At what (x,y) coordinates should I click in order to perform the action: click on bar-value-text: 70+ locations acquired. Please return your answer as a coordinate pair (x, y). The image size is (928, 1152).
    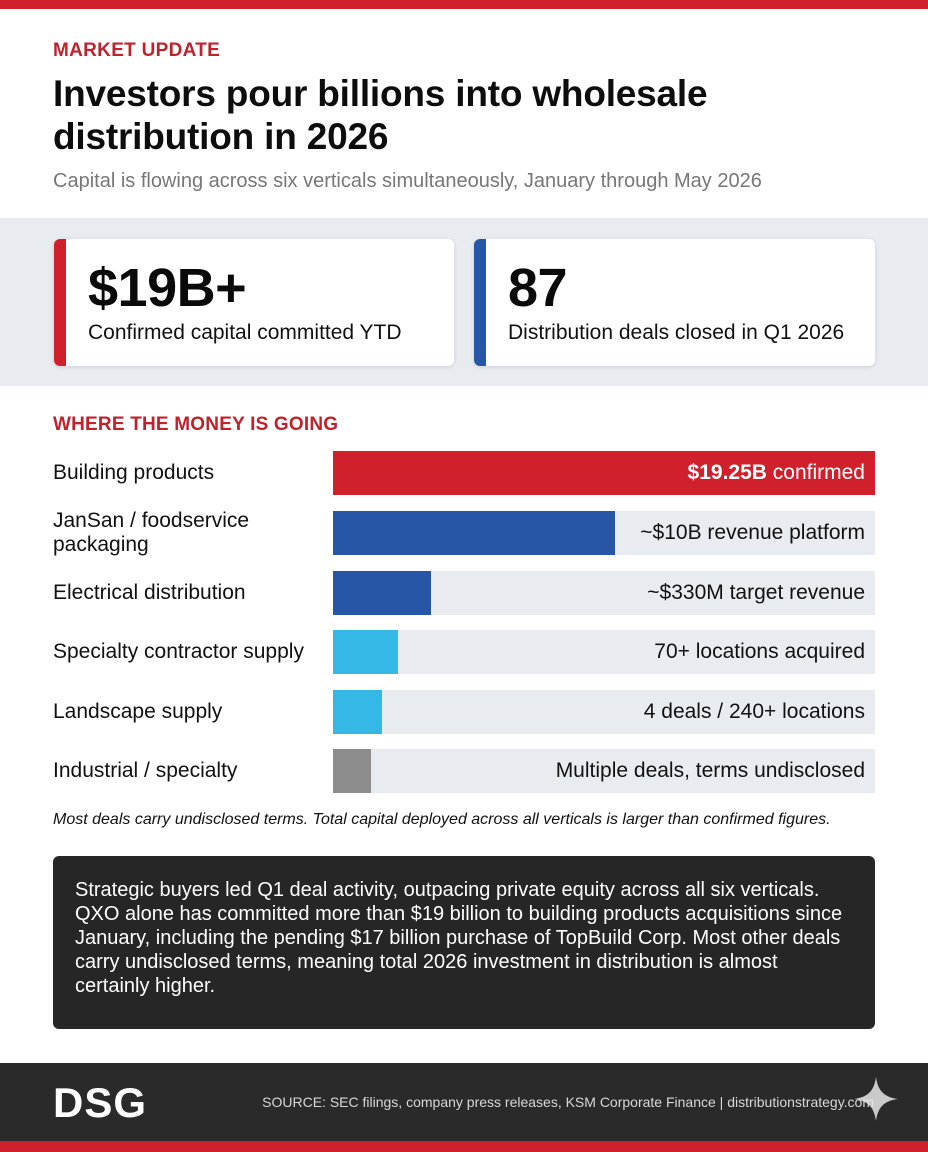
    Looking at the image, I should click on (759, 651).